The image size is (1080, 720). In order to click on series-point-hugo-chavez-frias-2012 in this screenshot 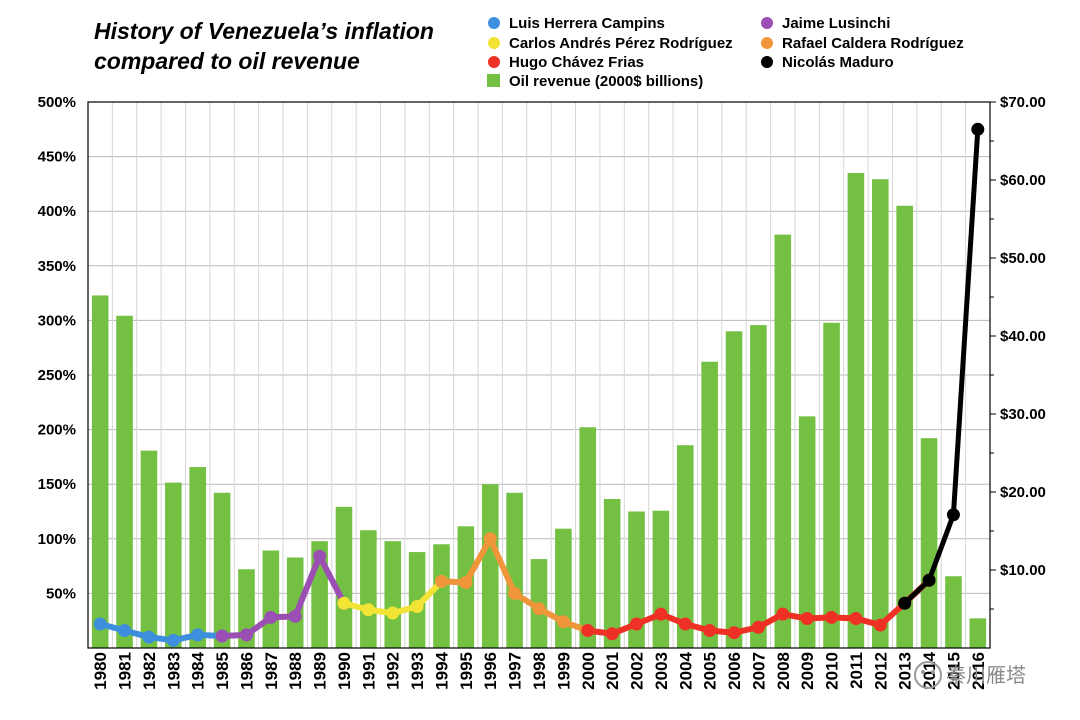, I will do `click(880, 625)`.